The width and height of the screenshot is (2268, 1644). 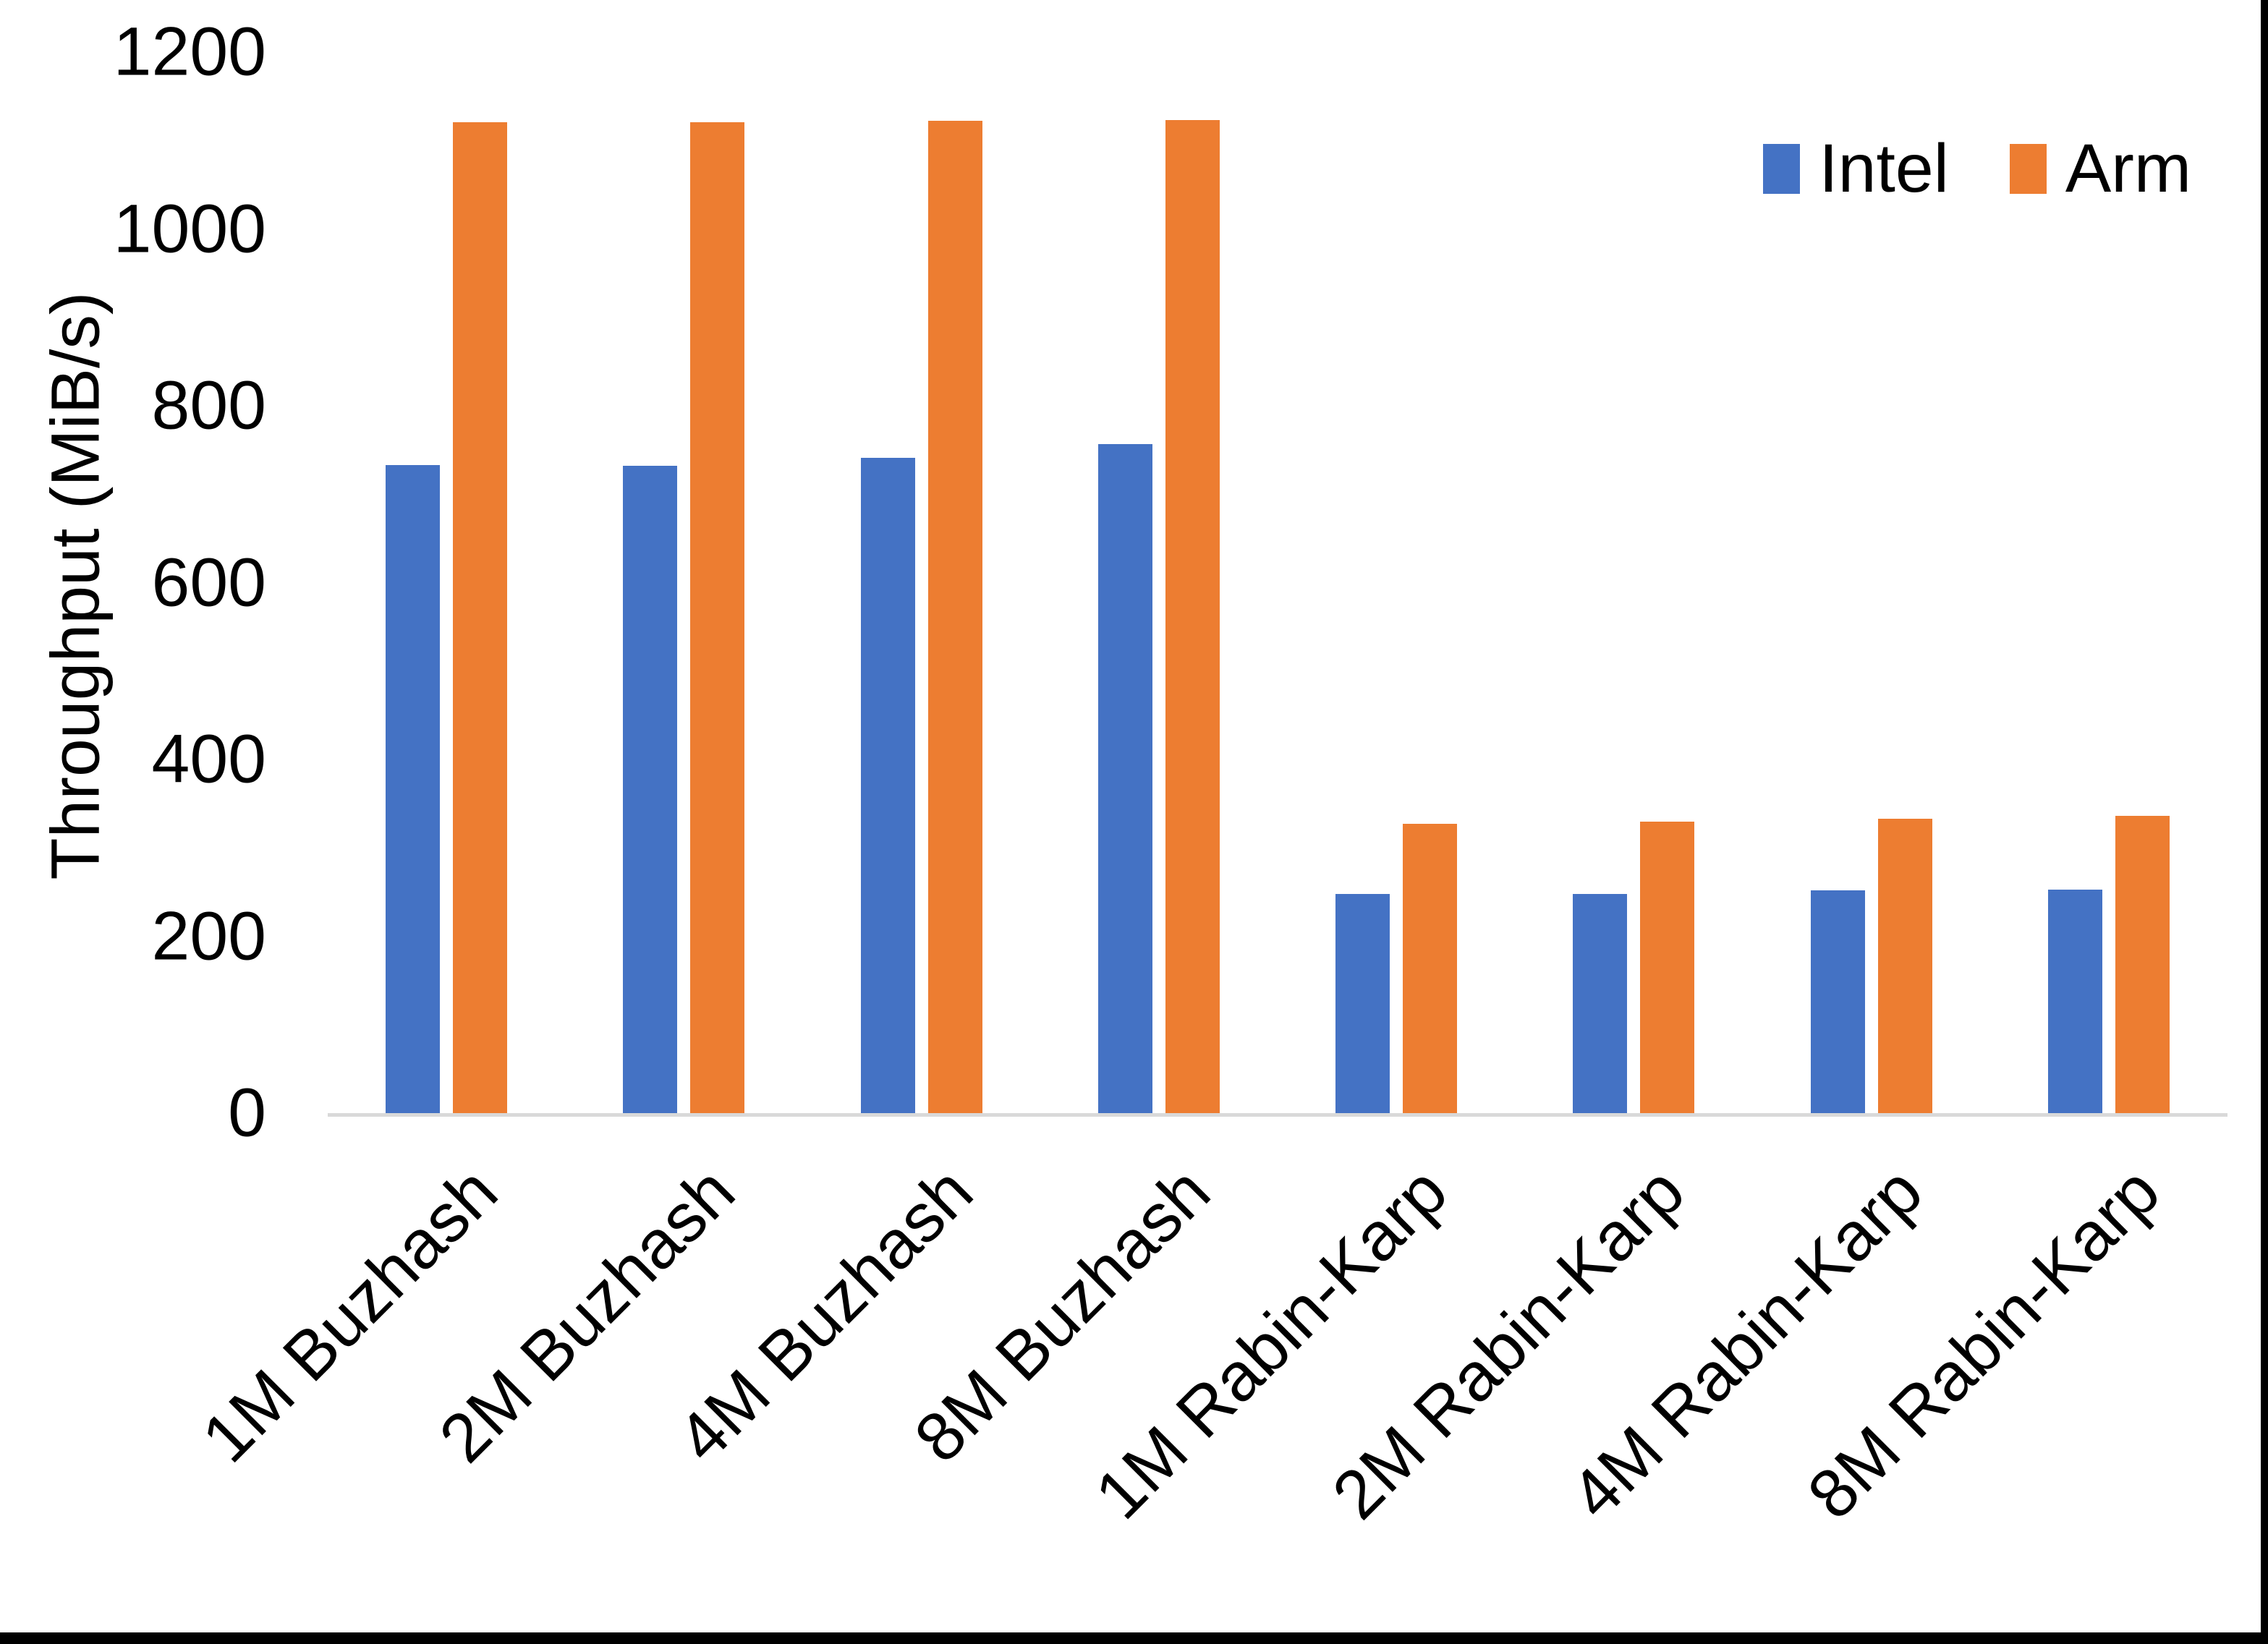 I want to click on bar-intel-2m-buzhash, so click(x=650, y=789).